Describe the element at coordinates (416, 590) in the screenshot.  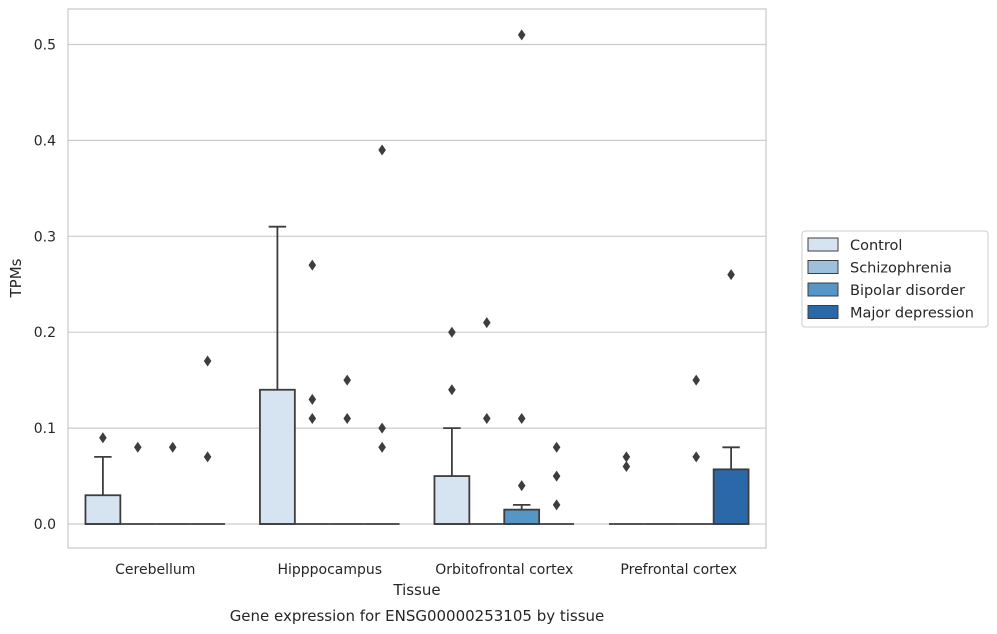
I see `x-axis-label: Tissue` at that location.